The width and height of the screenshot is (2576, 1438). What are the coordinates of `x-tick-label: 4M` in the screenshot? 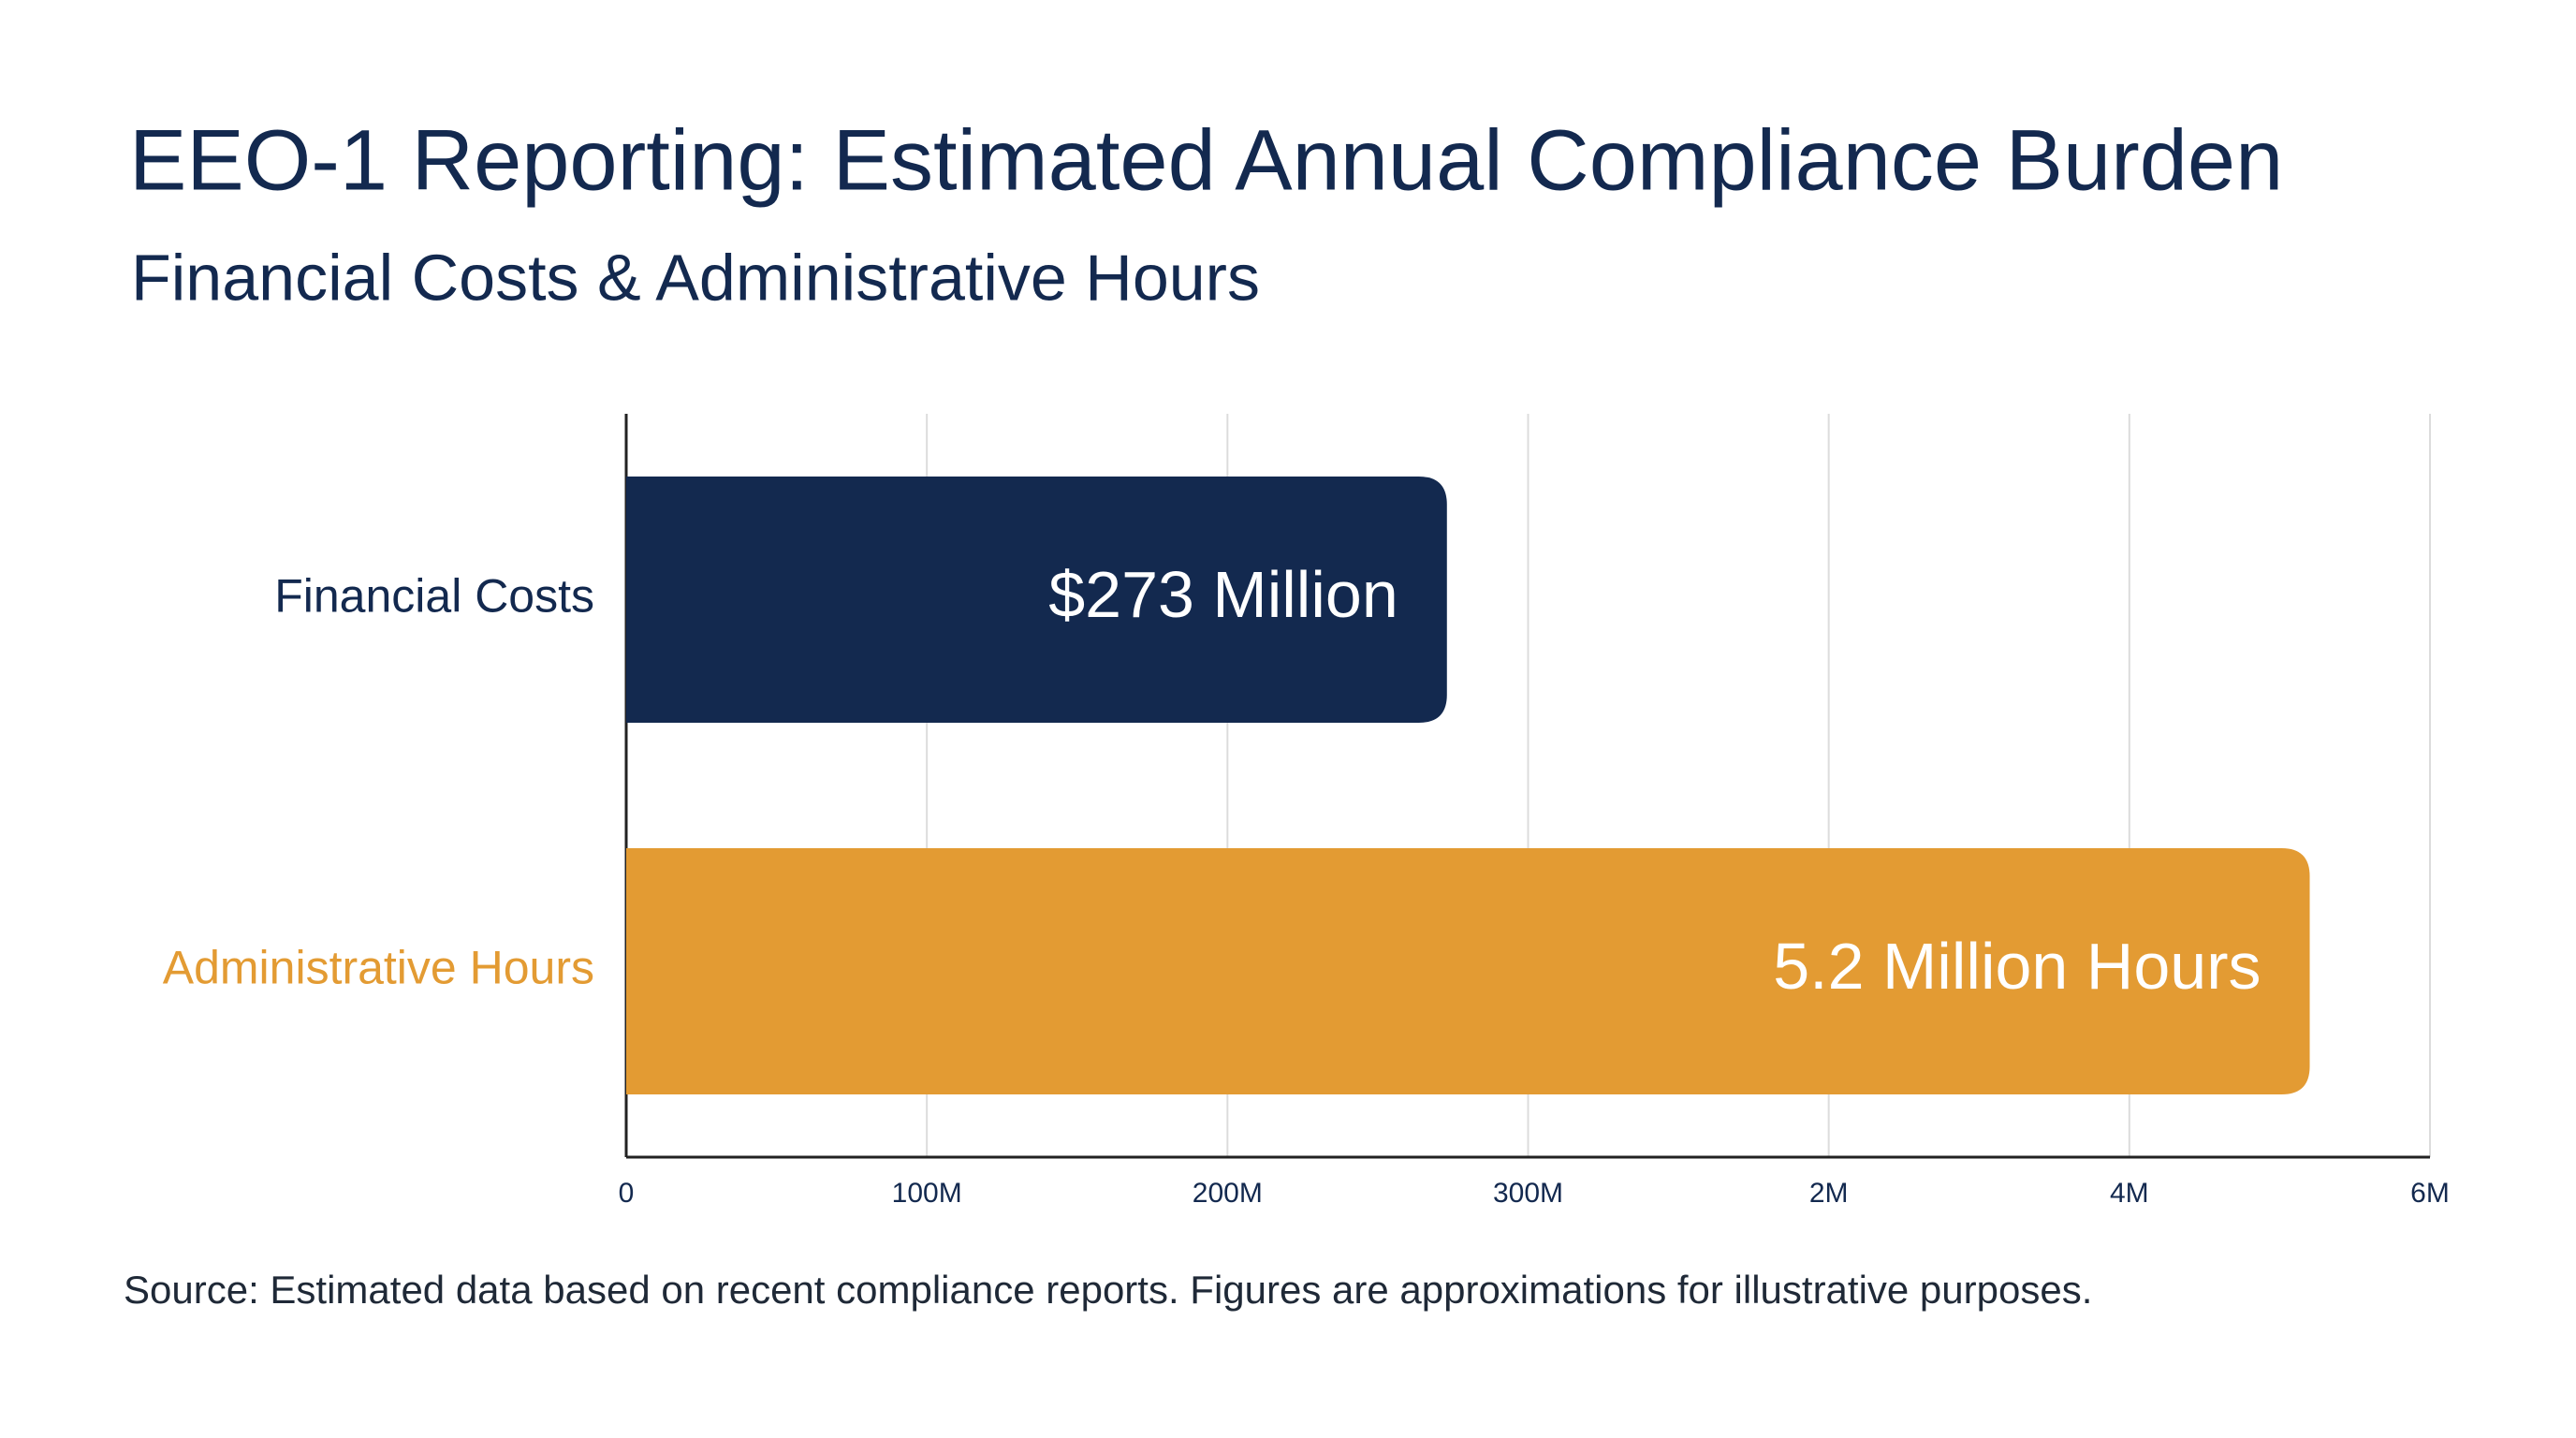 It's located at (2129, 1193).